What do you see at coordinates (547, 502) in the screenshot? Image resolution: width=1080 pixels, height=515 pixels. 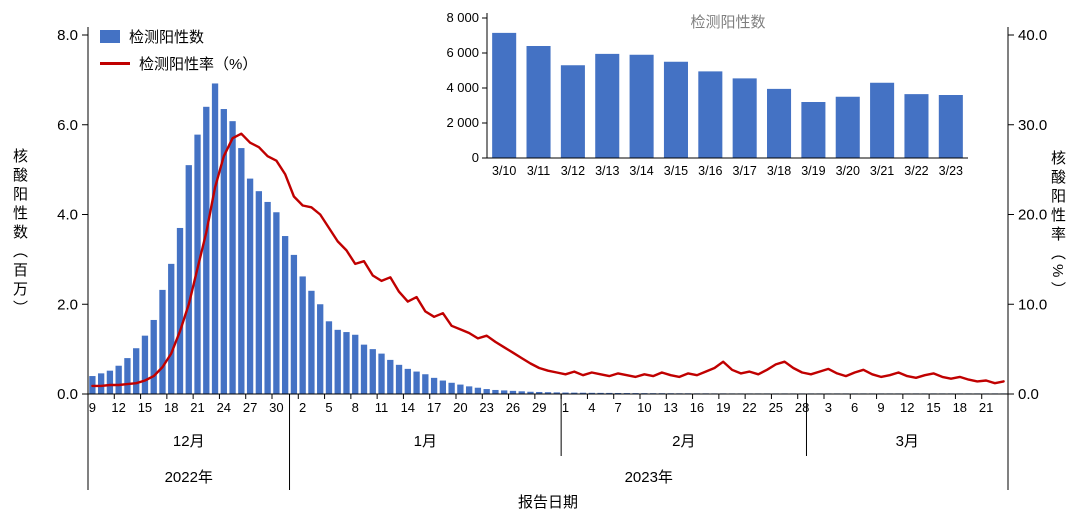 I see `x-axis-title: 报告日期` at bounding box center [547, 502].